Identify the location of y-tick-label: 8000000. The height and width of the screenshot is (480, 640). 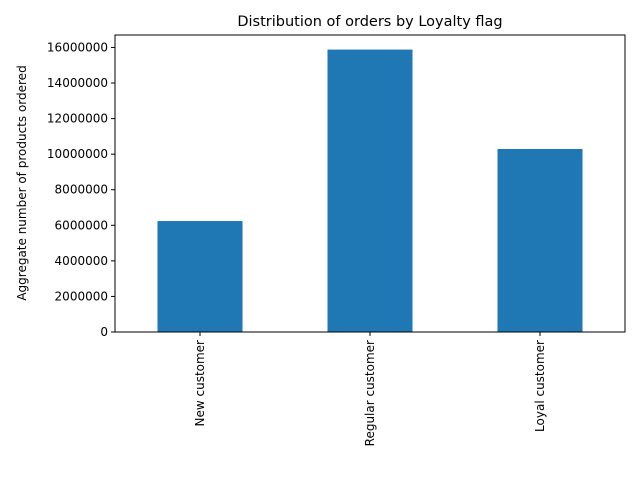
(81, 190).